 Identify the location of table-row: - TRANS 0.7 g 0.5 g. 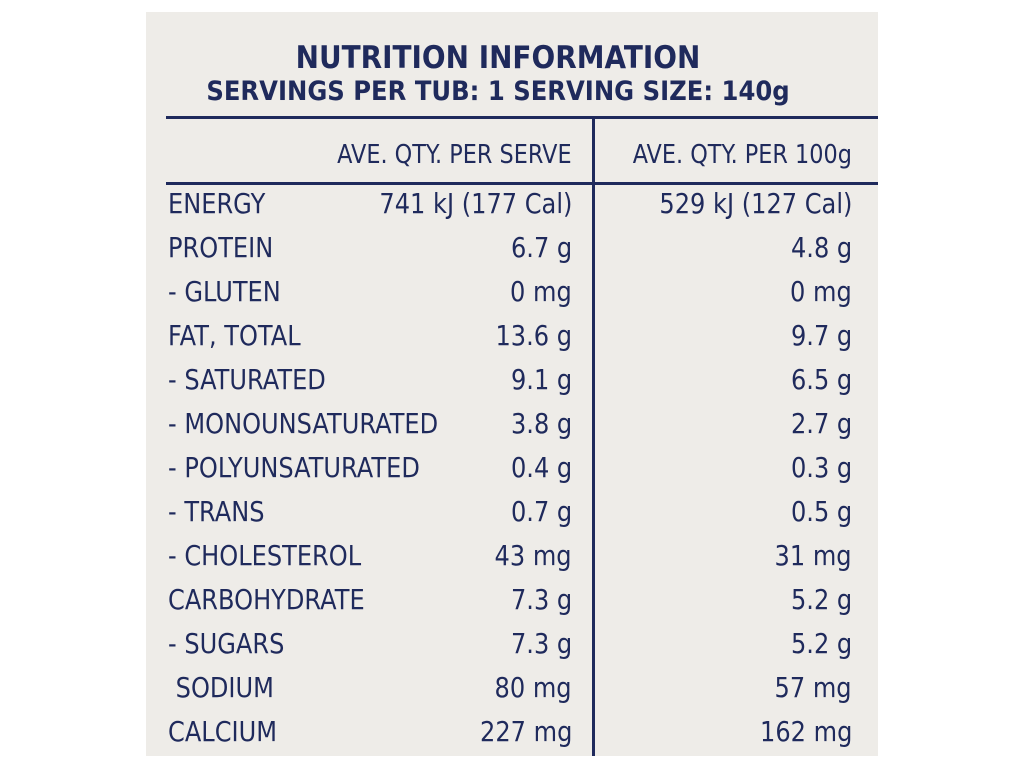
(512, 516).